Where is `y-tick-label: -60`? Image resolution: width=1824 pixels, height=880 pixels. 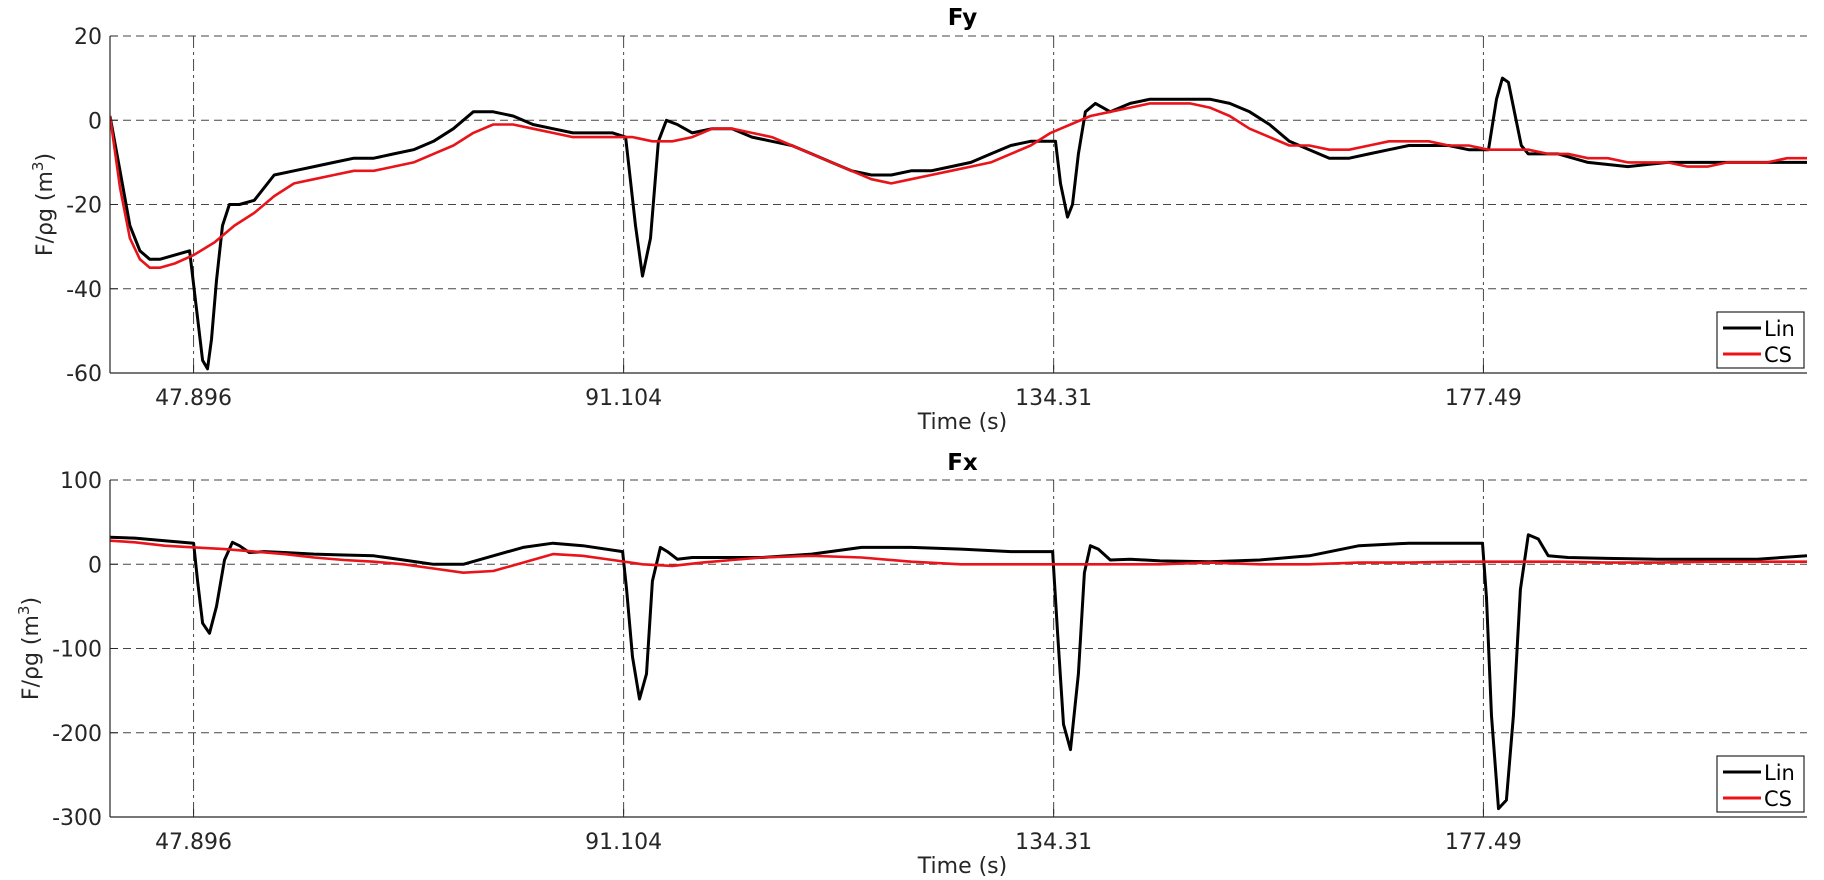
y-tick-label: -60 is located at coordinates (84, 374).